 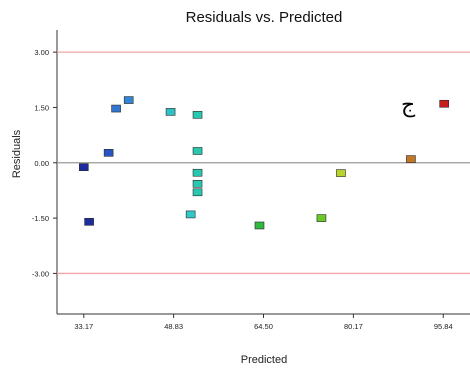 I want to click on x-tick-label-0: 33.17, so click(x=83, y=326).